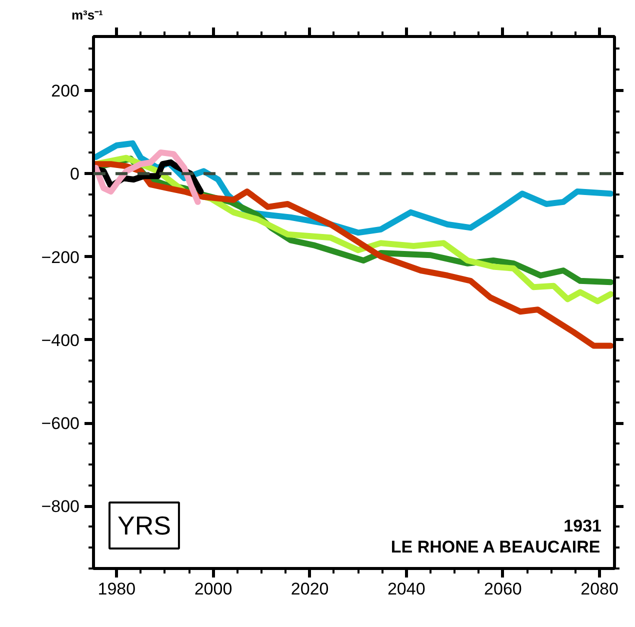  What do you see at coordinates (65, 91) in the screenshot?
I see `y-tick-label: 200` at bounding box center [65, 91].